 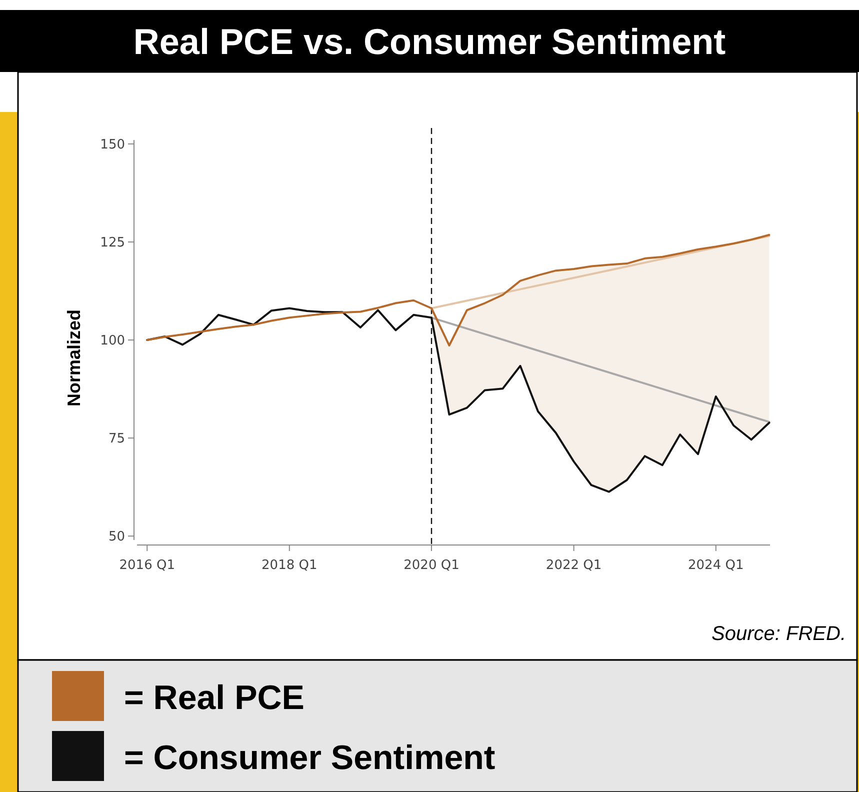 What do you see at coordinates (116, 537) in the screenshot?
I see `y-tick-label: 50` at bounding box center [116, 537].